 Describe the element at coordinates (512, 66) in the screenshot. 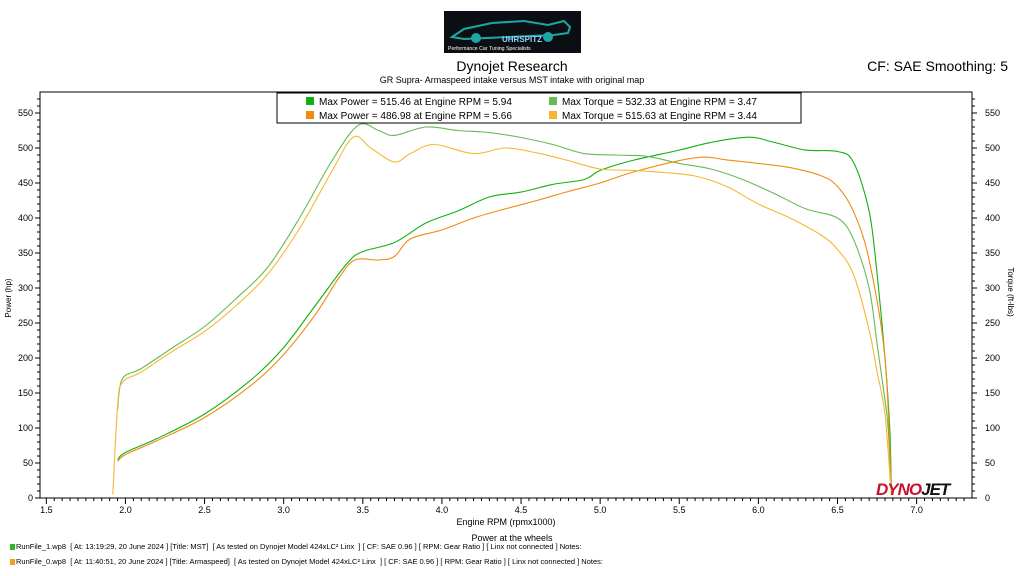

I see `chart-title: Dynojet Research` at that location.